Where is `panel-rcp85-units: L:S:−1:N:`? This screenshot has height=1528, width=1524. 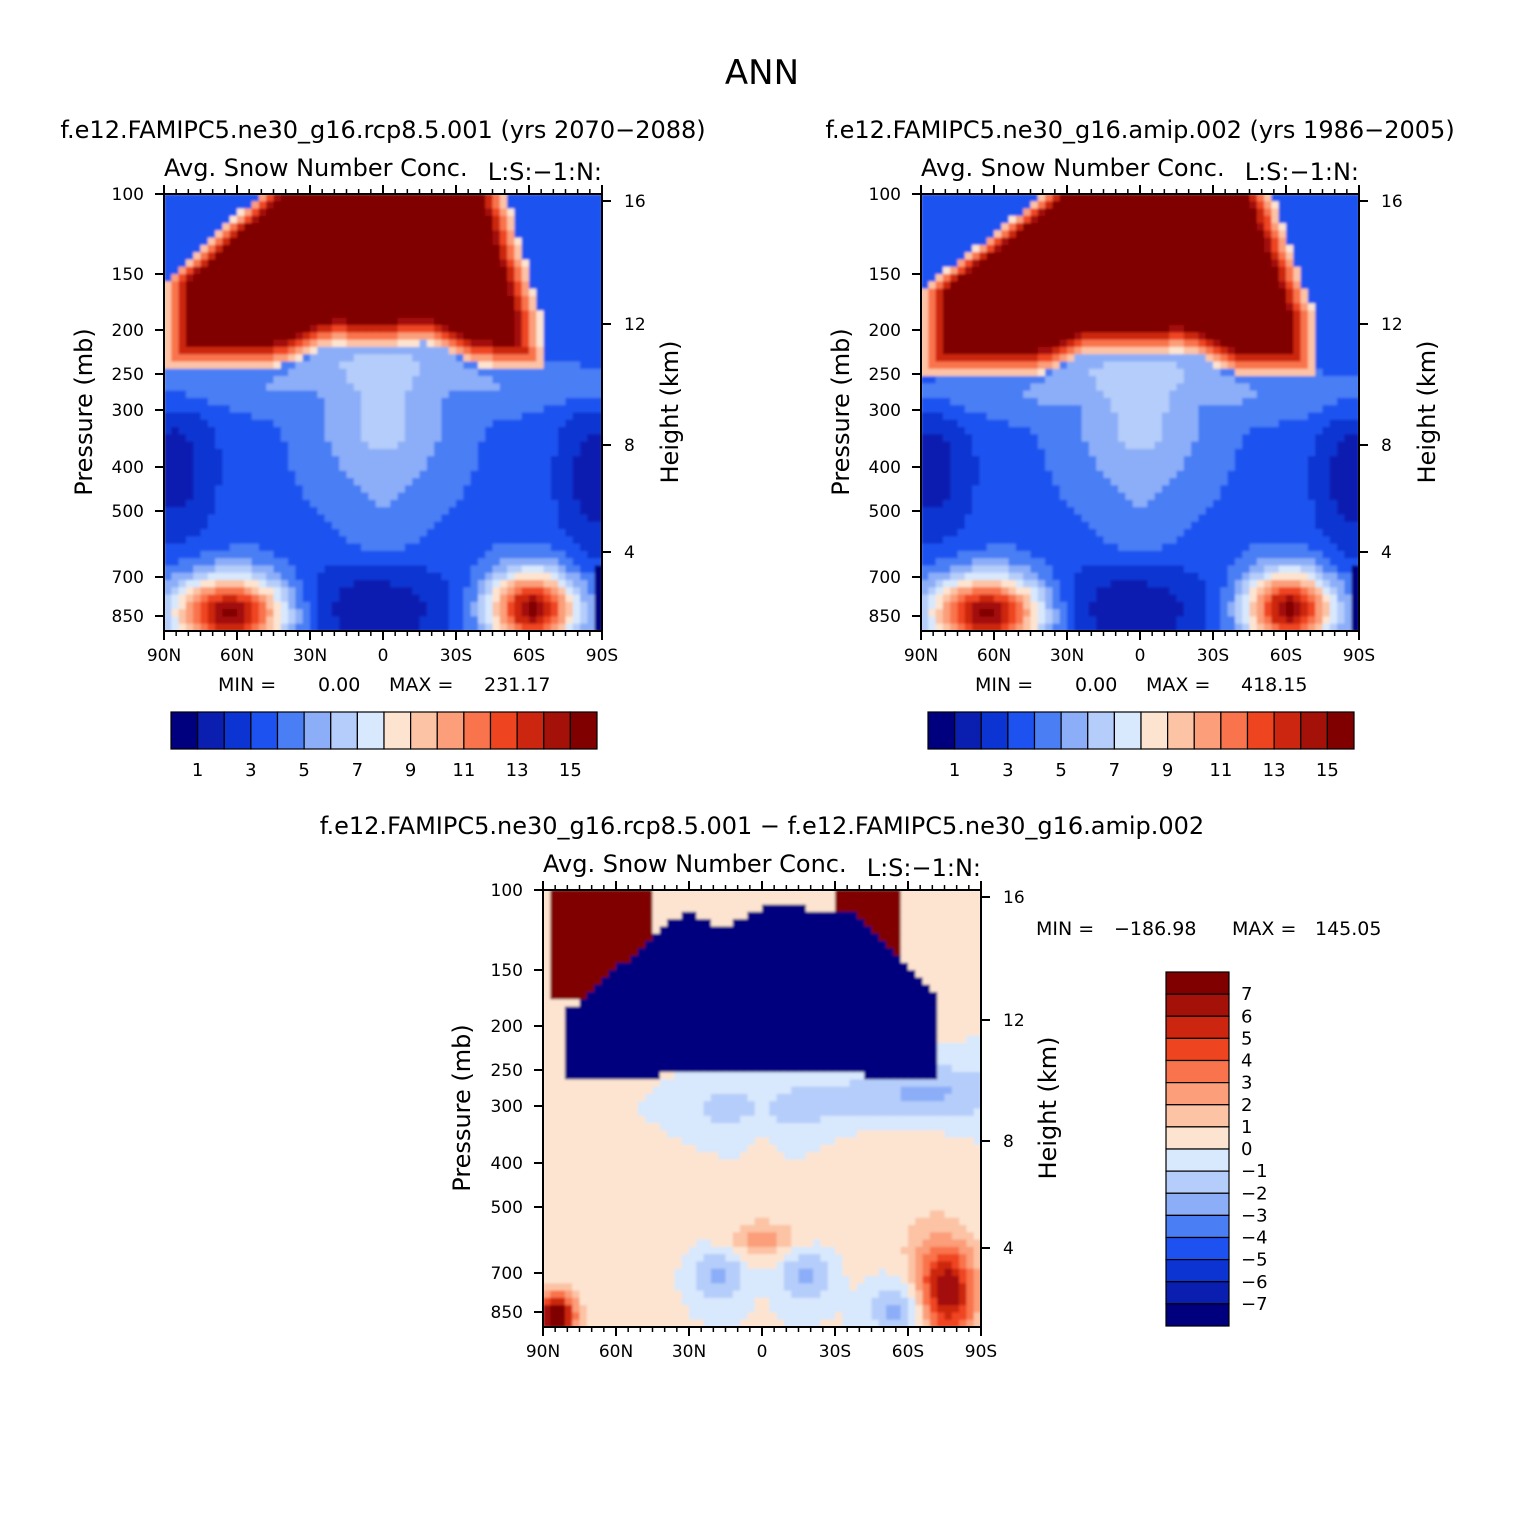
panel-rcp85-units: L:S:−1:N: is located at coordinates (545, 172).